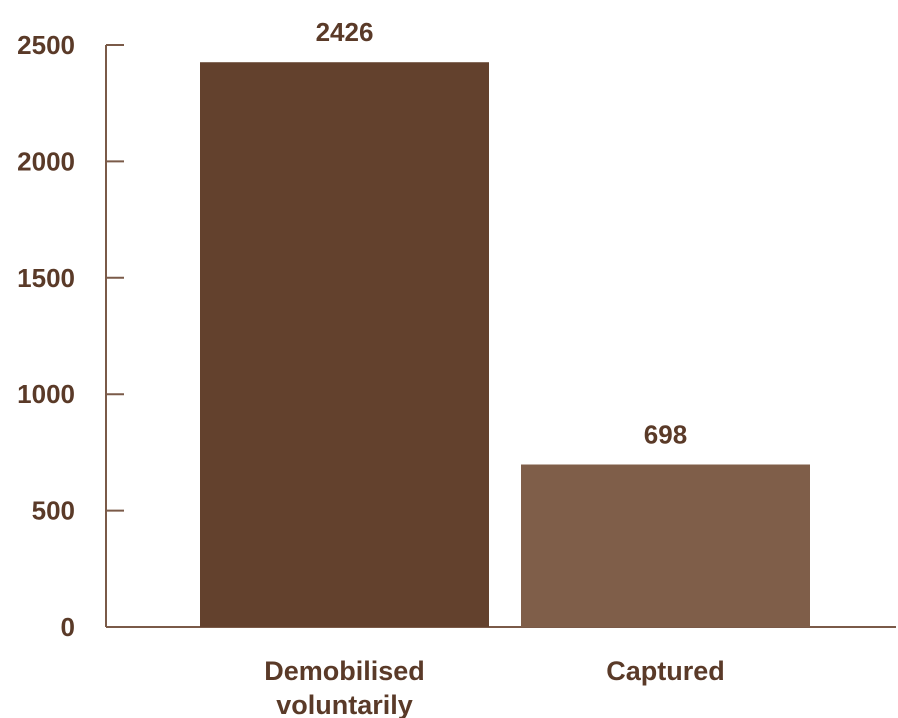 This screenshot has height=718, width=898. Describe the element at coordinates (68, 627) in the screenshot. I see `y-tick-label: 0` at that location.